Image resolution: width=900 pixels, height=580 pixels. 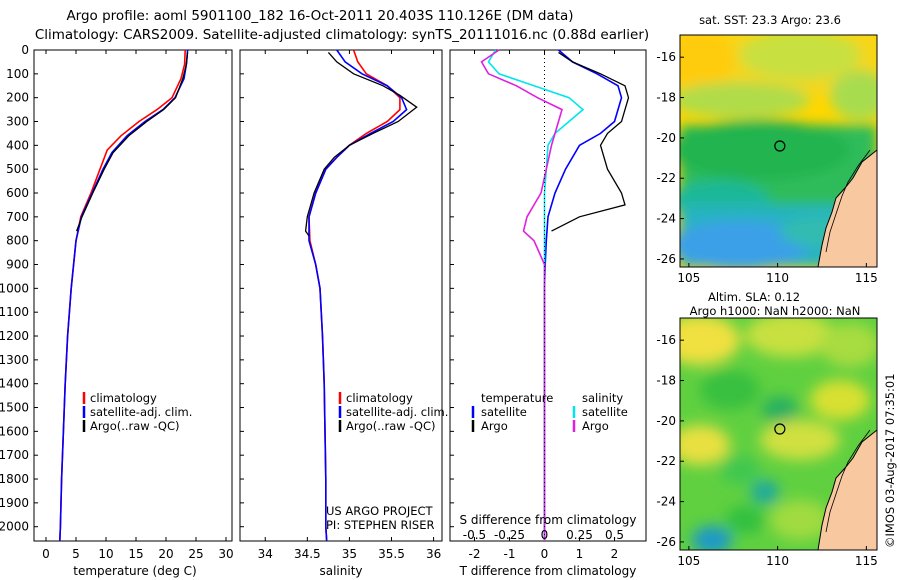 What do you see at coordinates (225, 554) in the screenshot?
I see `x-tick-label: 30` at bounding box center [225, 554].